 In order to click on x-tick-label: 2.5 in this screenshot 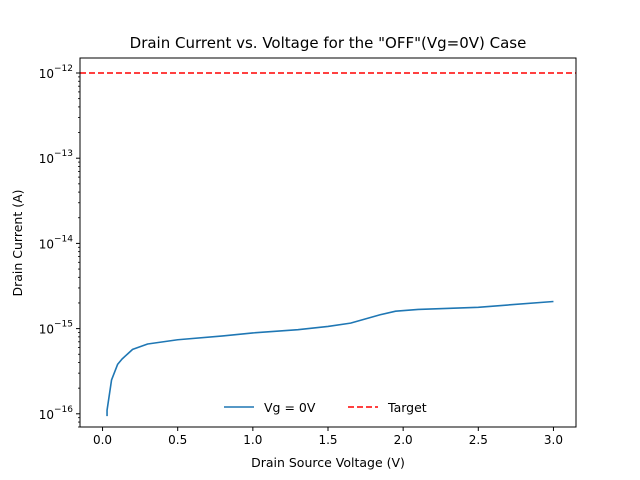, I will do `click(478, 440)`.